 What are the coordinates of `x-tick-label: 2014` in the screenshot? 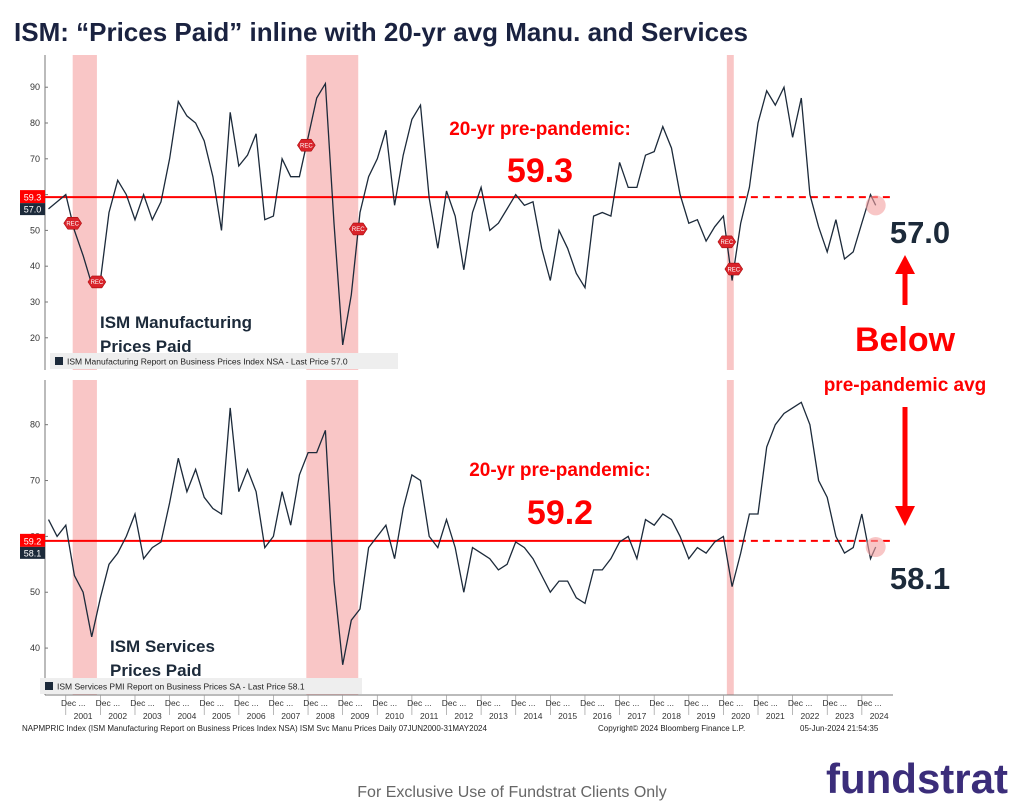 It's located at (533, 716).